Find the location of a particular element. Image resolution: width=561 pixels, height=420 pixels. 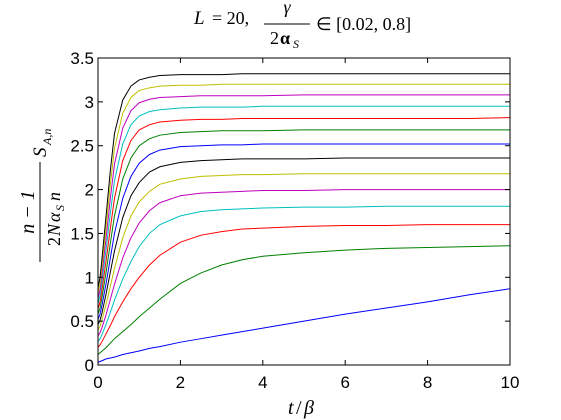

y-tick-label: 3.5 is located at coordinates (82, 58).